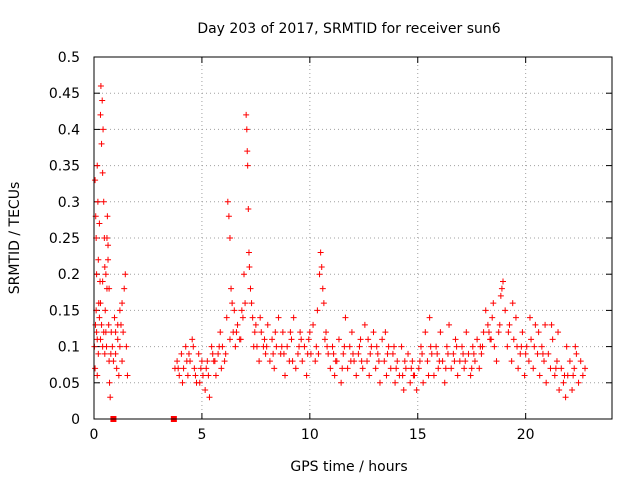 The width and height of the screenshot is (640, 480). What do you see at coordinates (64, 239) in the screenshot?
I see `y-tick-label: 0.25` at bounding box center [64, 239].